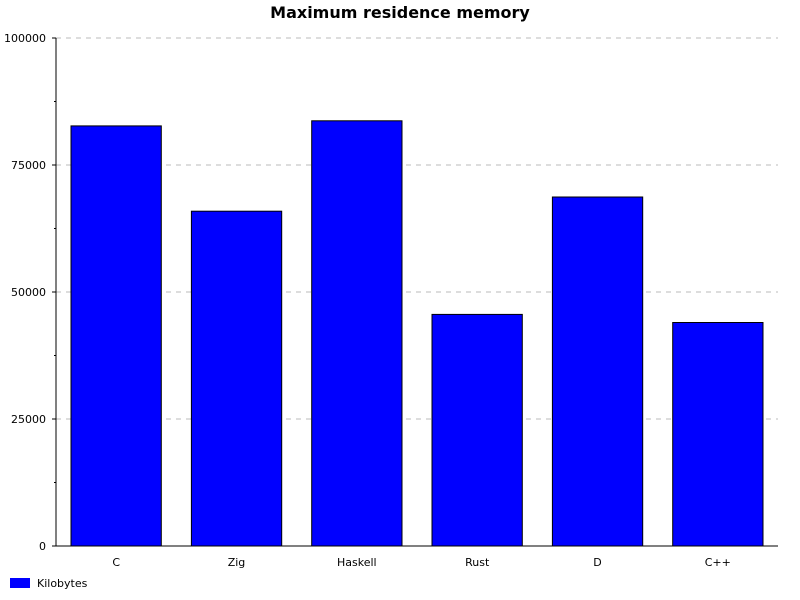  What do you see at coordinates (421, 562) in the screenshot?
I see `x-axis-ticks: C Zig Haskell Rust D C++` at bounding box center [421, 562].